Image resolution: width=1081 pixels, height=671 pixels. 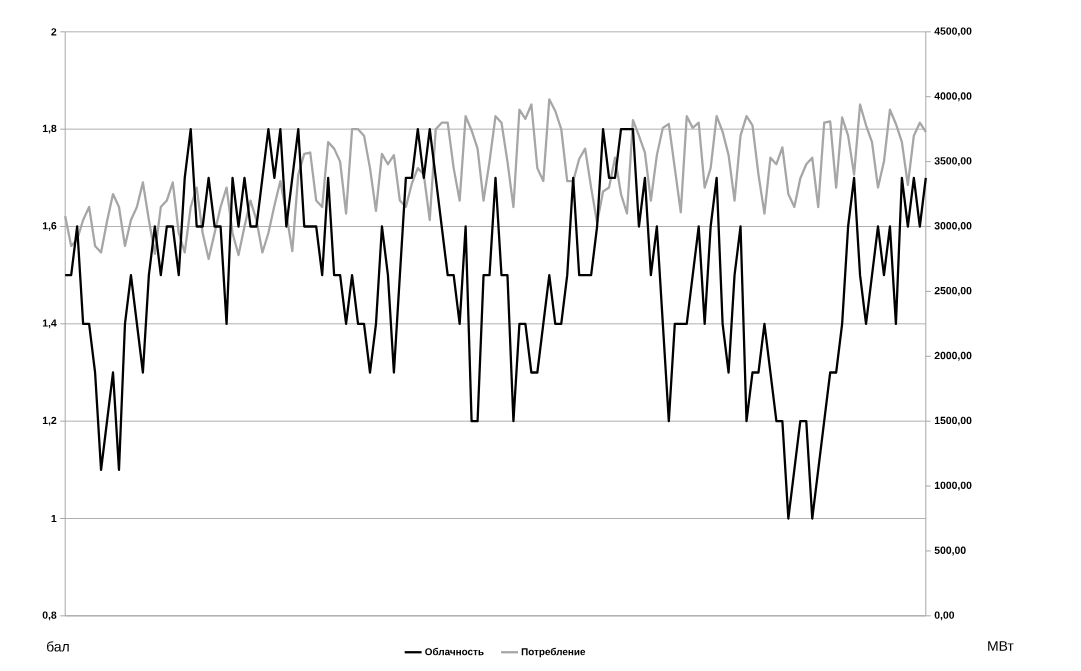 What do you see at coordinates (454, 652) in the screenshot?
I see `legend-label: Облачность` at bounding box center [454, 652].